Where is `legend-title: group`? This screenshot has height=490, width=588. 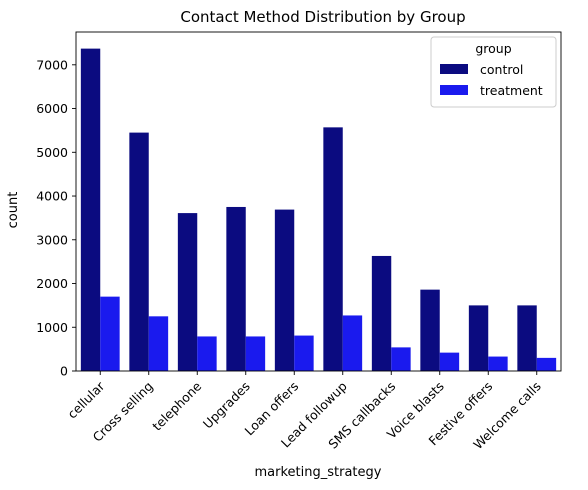 legend-title: group is located at coordinates (493, 48).